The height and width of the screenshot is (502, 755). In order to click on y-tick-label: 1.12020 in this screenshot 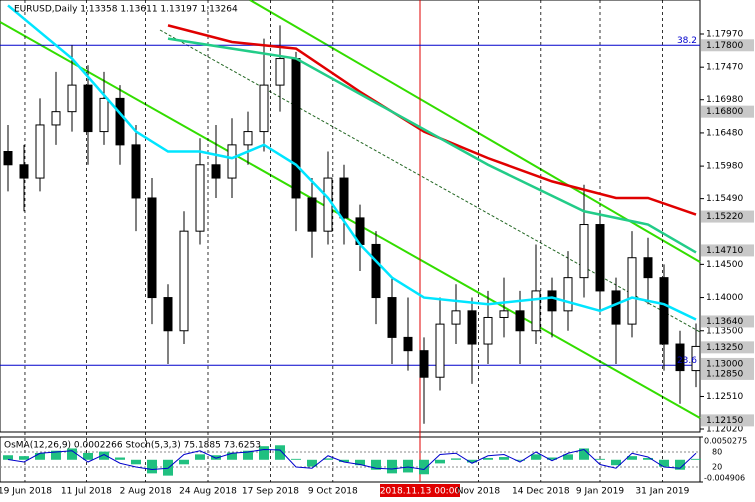, I will do `click(724, 430)`.